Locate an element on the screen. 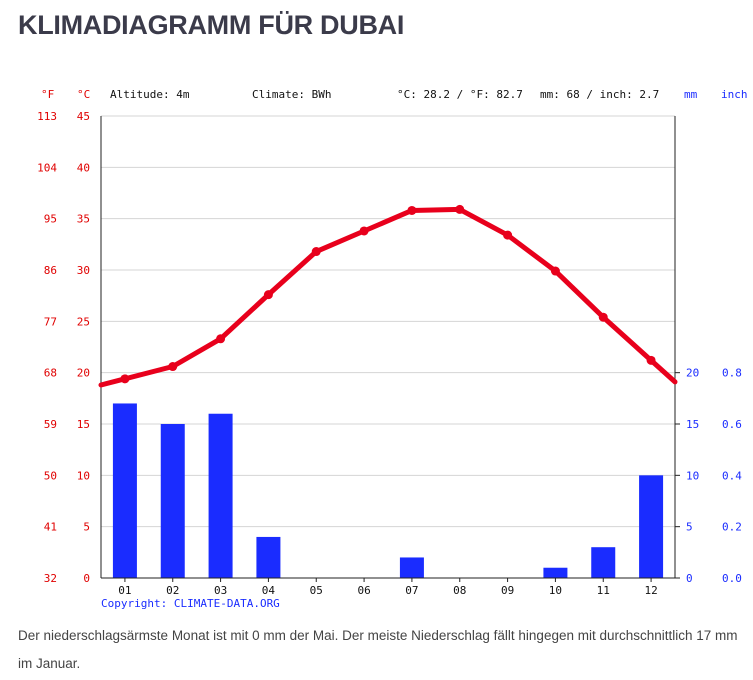  tick-label-mm: 15 is located at coordinates (692, 424).